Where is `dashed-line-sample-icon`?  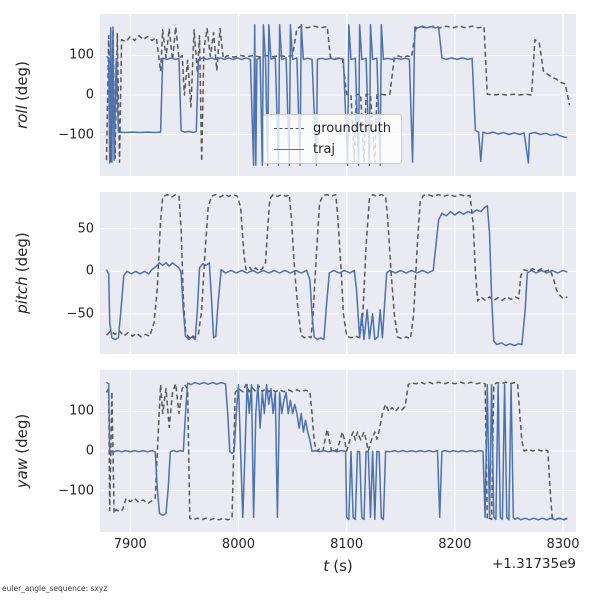 dashed-line-sample-icon is located at coordinates (289, 128).